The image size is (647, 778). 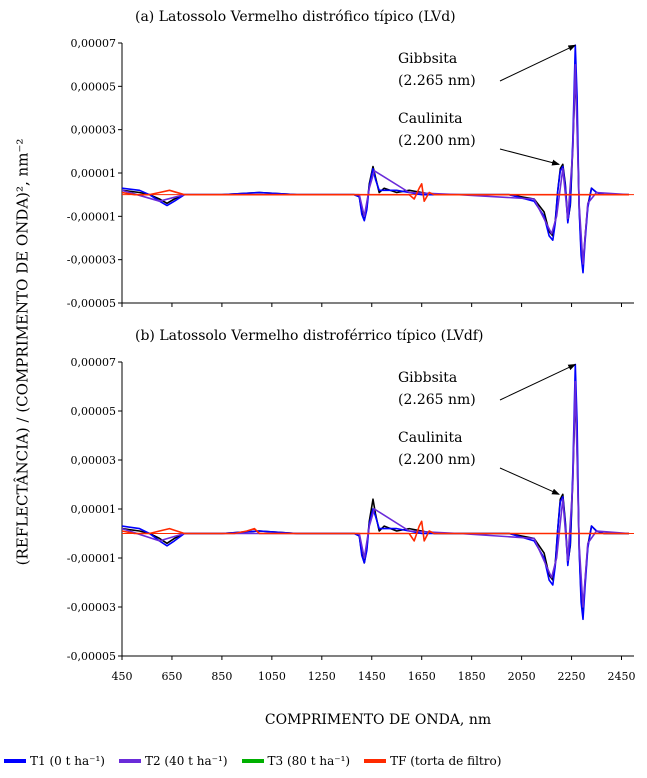 I want to click on legend-label-t2: T2 (40 t ha⁻¹), so click(x=186, y=761).